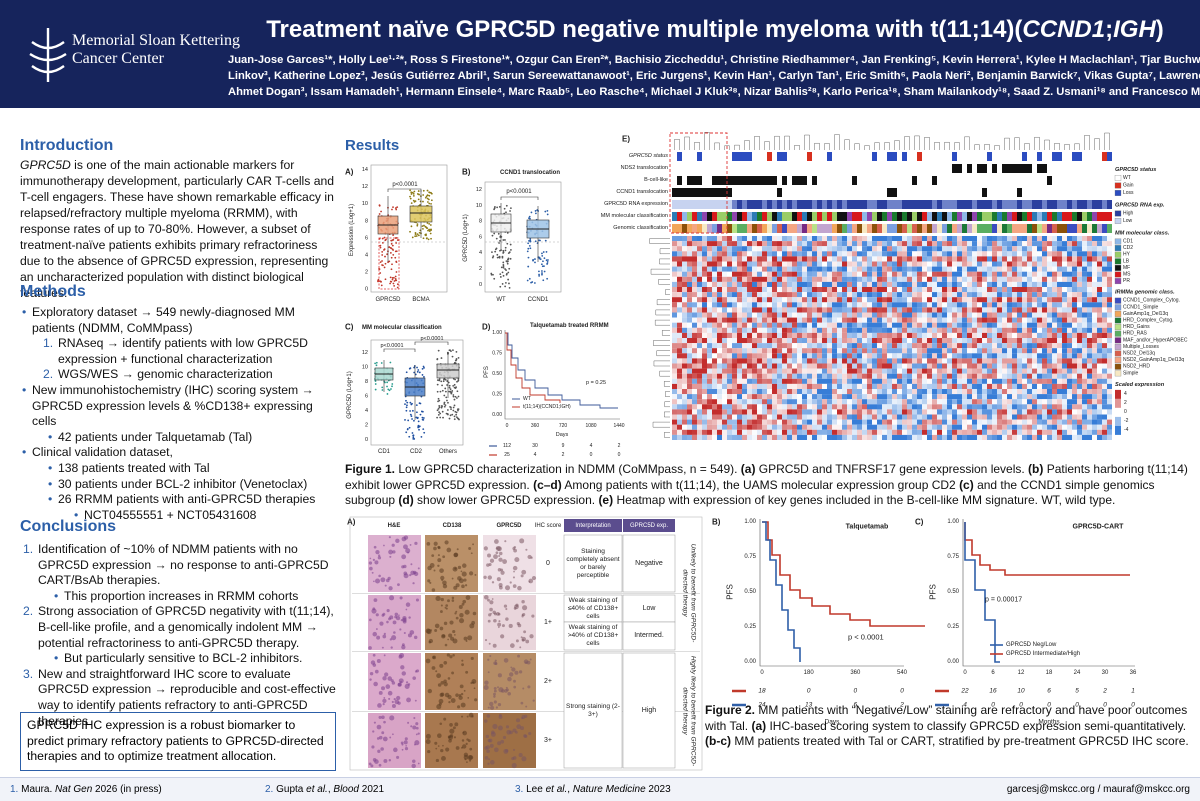 Image resolution: width=1200 pixels, height=801 pixels. What do you see at coordinates (349, 172) in the screenshot?
I see `label: A)` at bounding box center [349, 172].